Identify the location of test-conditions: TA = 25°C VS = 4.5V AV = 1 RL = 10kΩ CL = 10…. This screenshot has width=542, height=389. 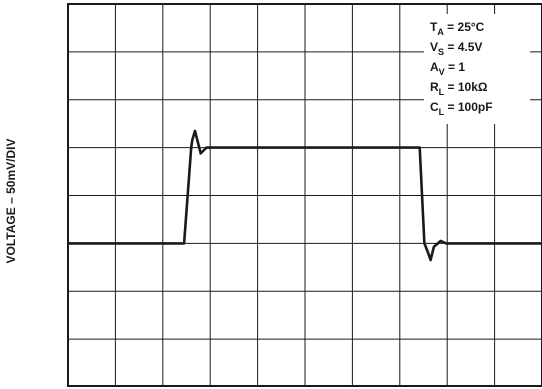
(461, 68).